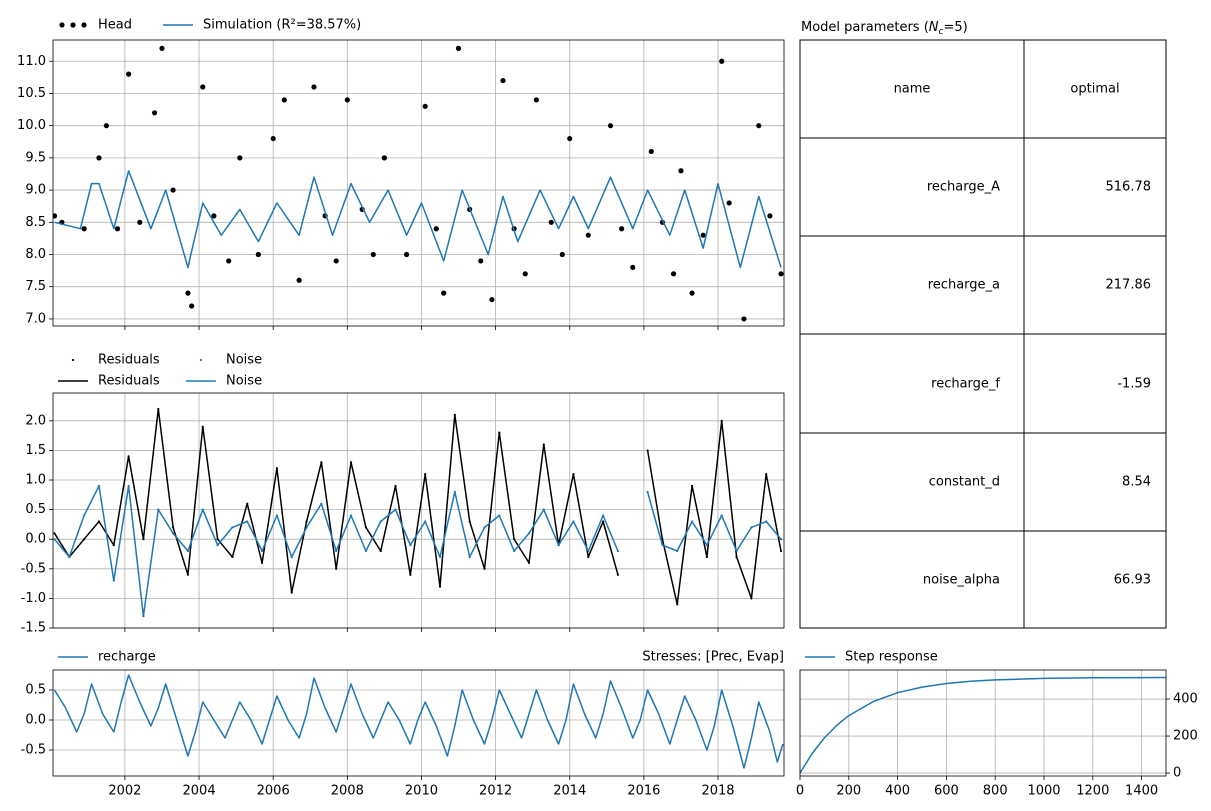 Image resolution: width=1211 pixels, height=811 pixels. I want to click on y-tick-label: 0.0, so click(35, 719).